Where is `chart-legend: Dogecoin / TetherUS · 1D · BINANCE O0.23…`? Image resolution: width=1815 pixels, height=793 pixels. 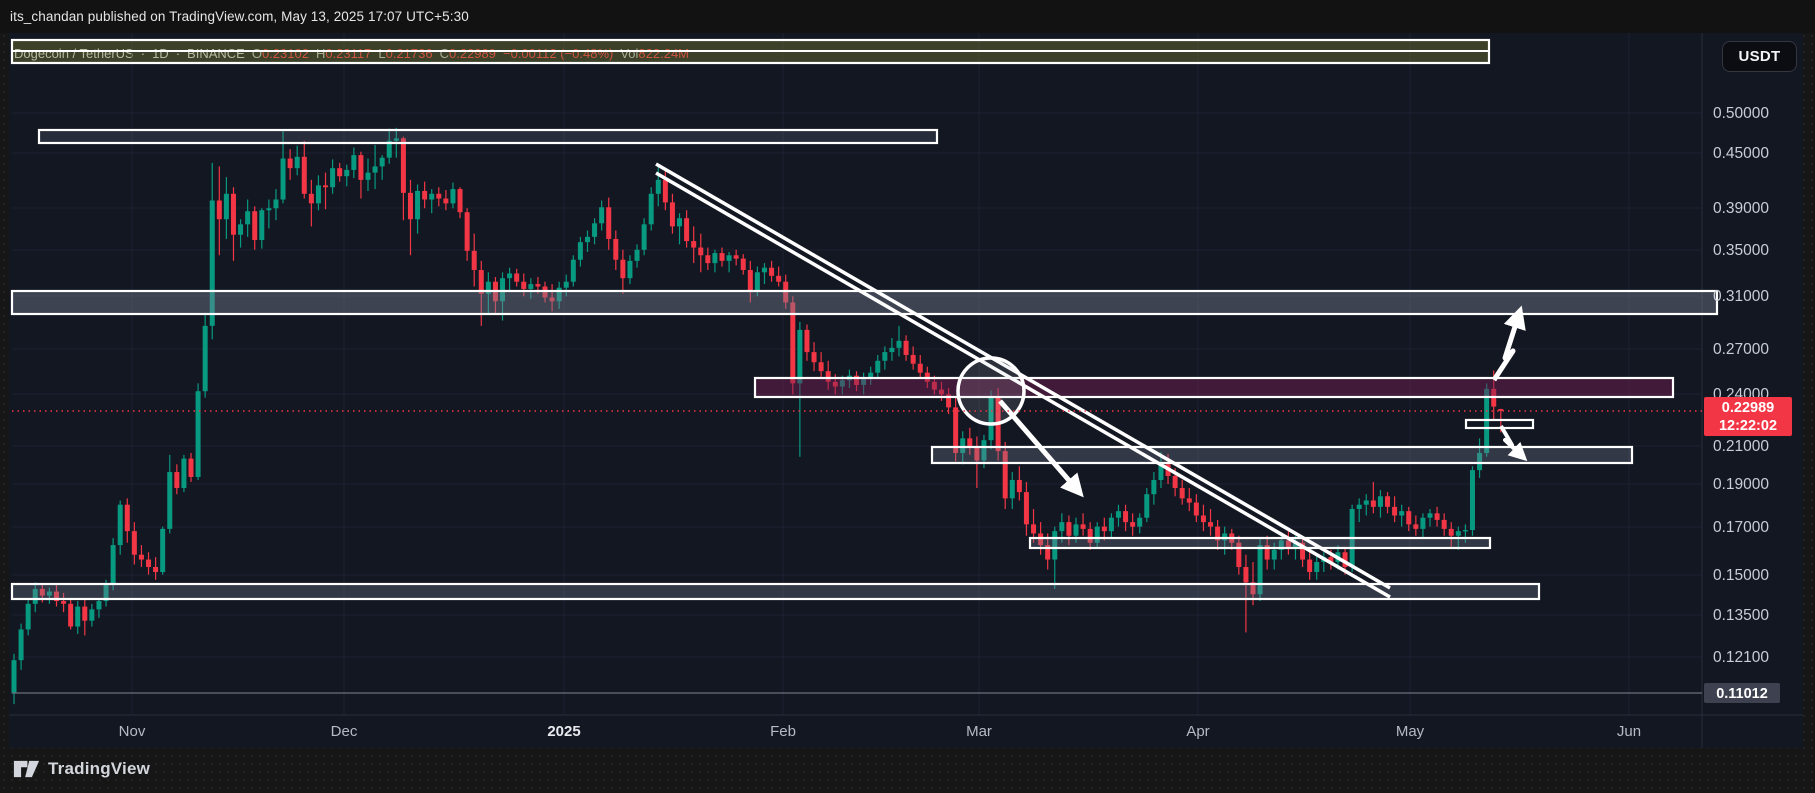 chart-legend: Dogecoin / TetherUS · 1D · BINANCE O0.23… is located at coordinates (351, 53).